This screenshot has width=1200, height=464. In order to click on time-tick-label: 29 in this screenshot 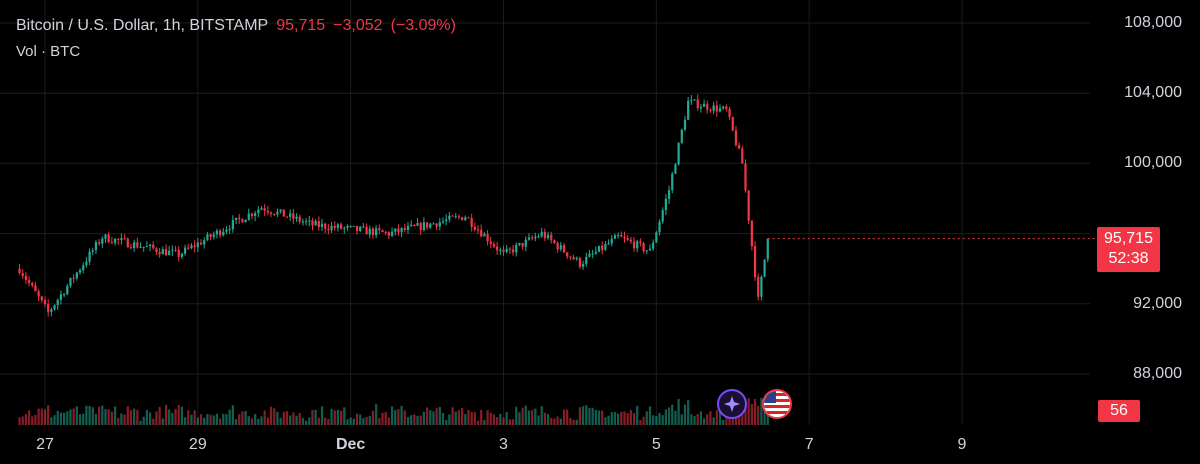, I will do `click(197, 444)`.